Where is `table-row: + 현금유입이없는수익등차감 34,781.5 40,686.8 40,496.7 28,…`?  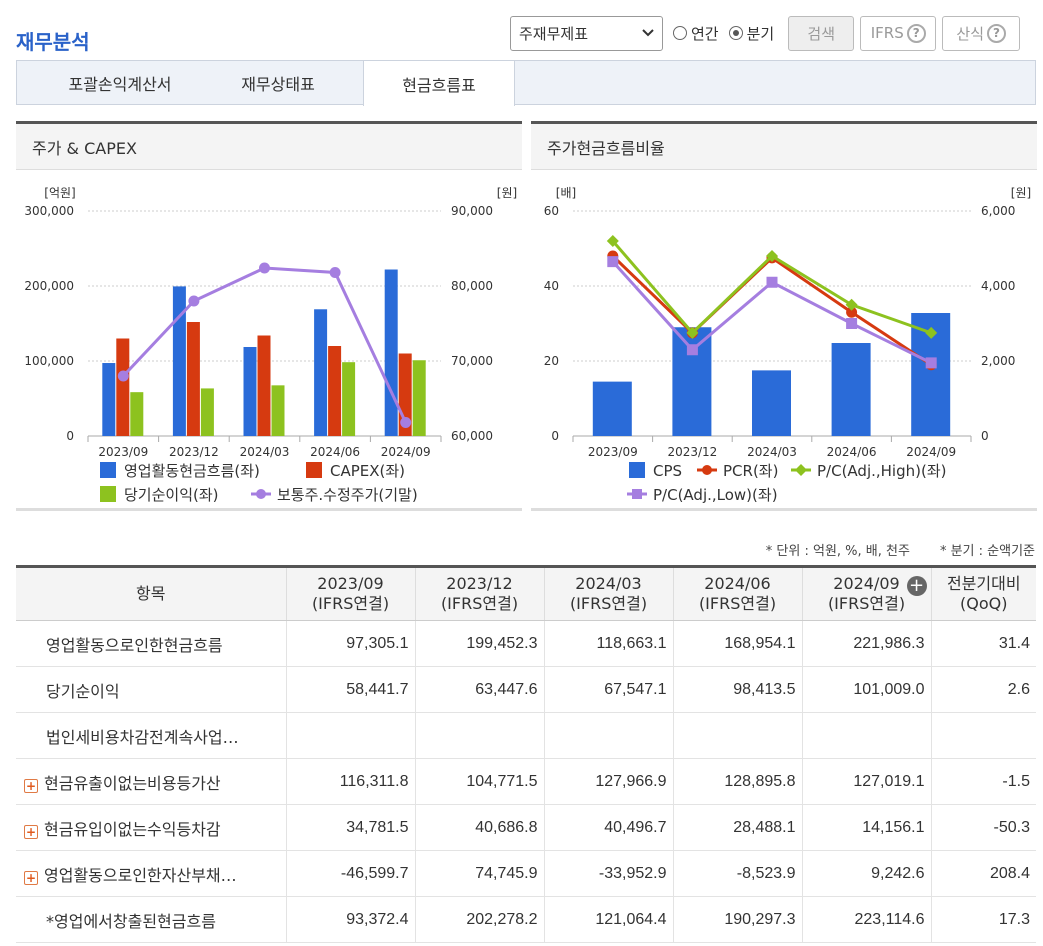
table-row: + 현금유입이없는수익등차감 34,781.5 40,686.8 40,496.7 28,… is located at coordinates (526, 827).